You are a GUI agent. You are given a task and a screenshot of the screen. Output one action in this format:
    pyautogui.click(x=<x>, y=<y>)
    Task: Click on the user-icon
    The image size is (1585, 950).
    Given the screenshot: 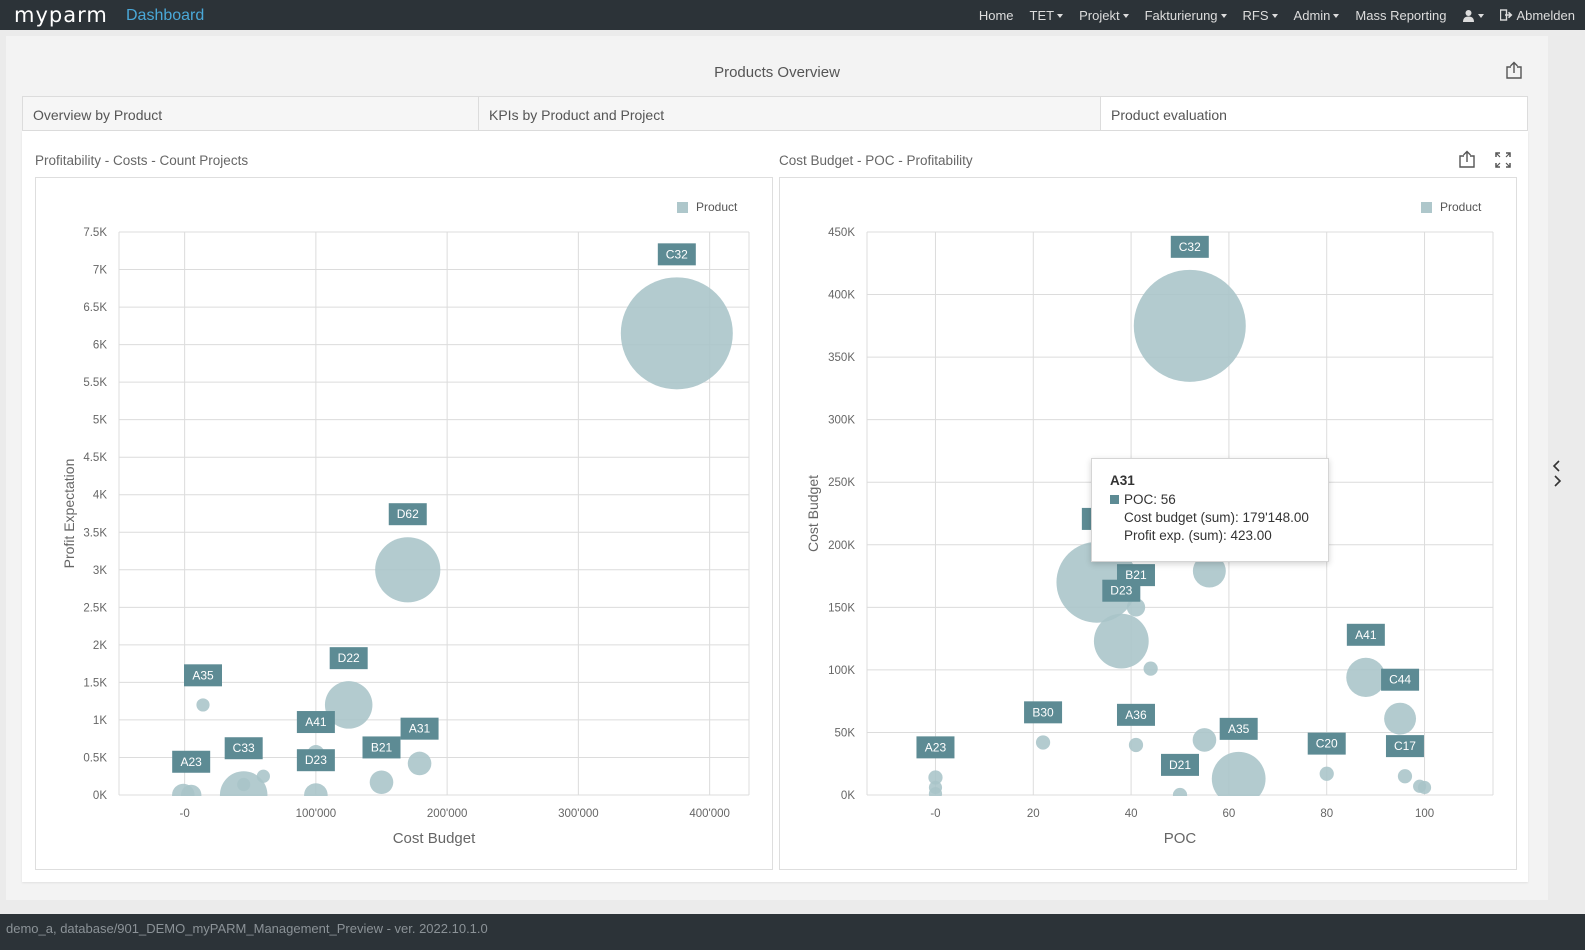 What is the action you would take?
    pyautogui.click(x=1469, y=15)
    